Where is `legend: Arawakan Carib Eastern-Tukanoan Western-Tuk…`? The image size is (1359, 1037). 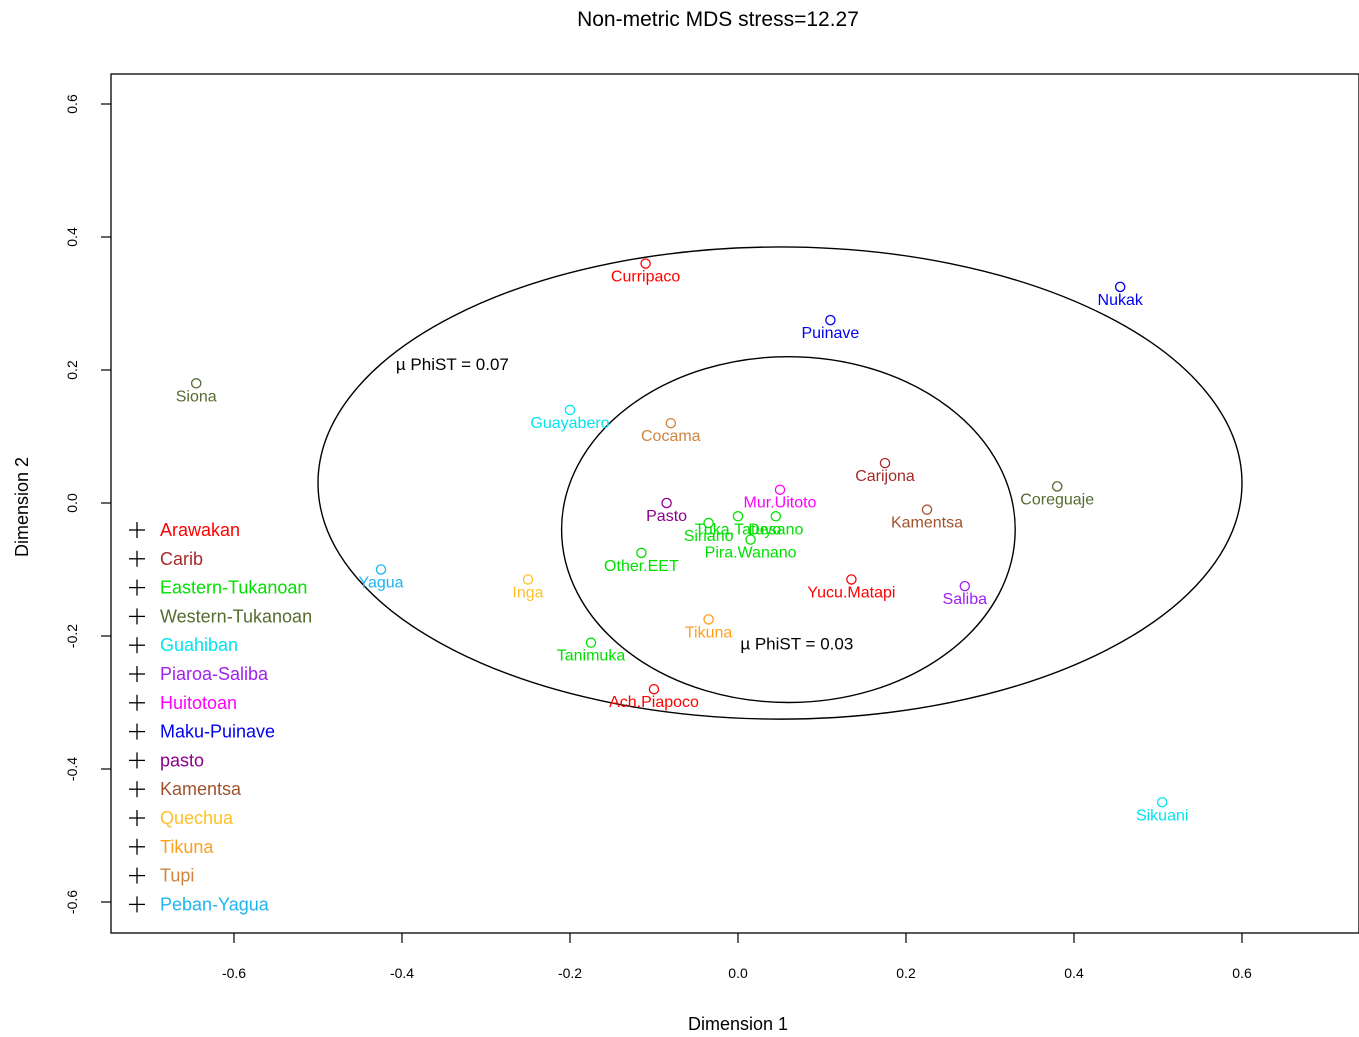 legend: Arawakan Carib Eastern-Tukanoan Western-Tuk… is located at coordinates (220, 717).